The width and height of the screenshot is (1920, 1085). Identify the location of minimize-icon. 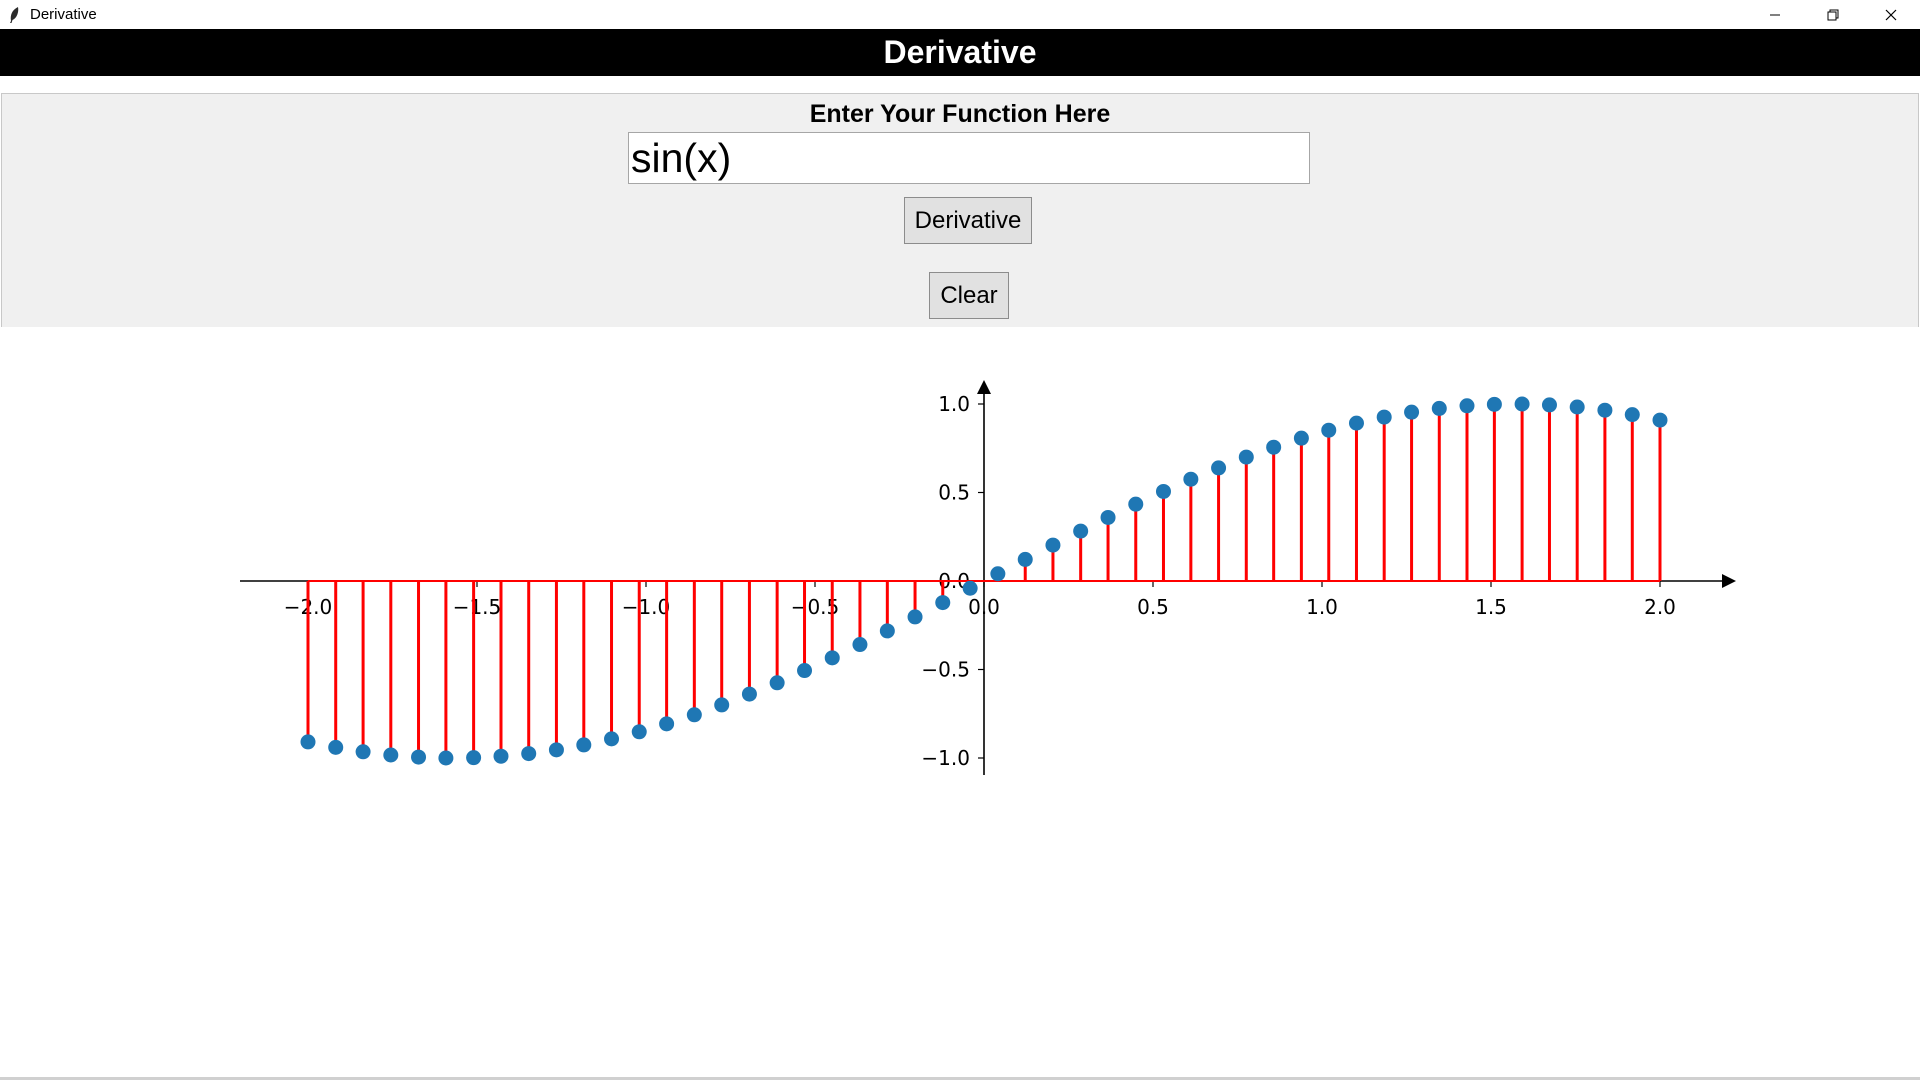
(1775, 14).